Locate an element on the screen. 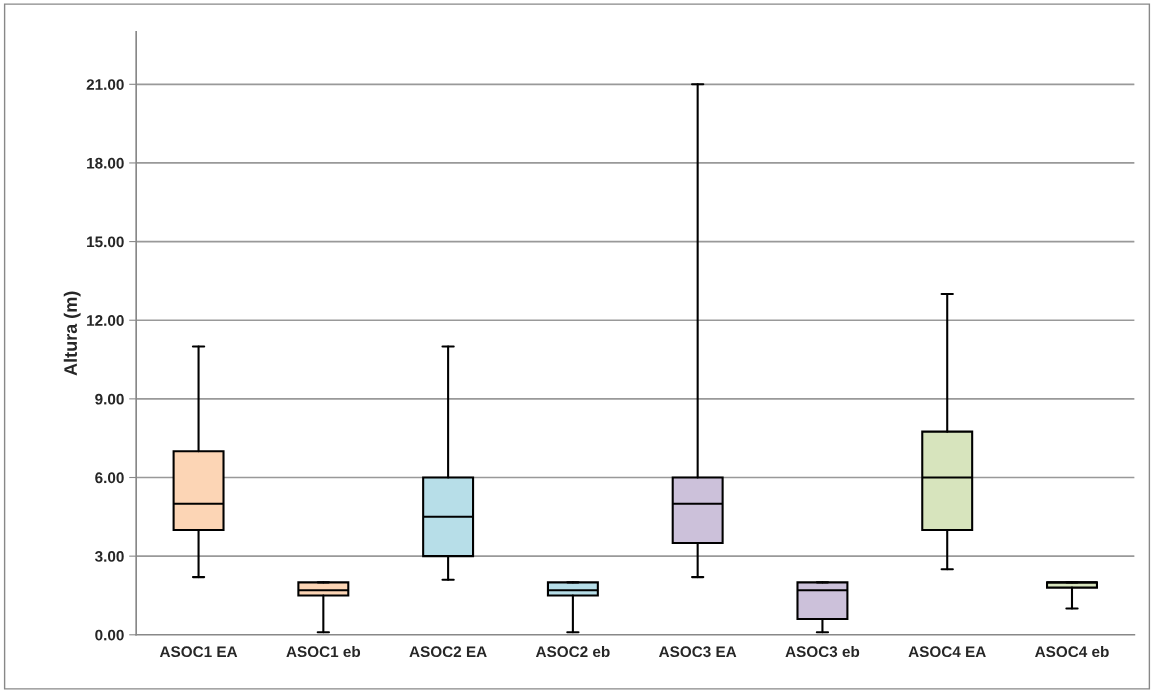 This screenshot has height=693, width=1154. y-tick-label: 12.00 is located at coordinates (105, 320).